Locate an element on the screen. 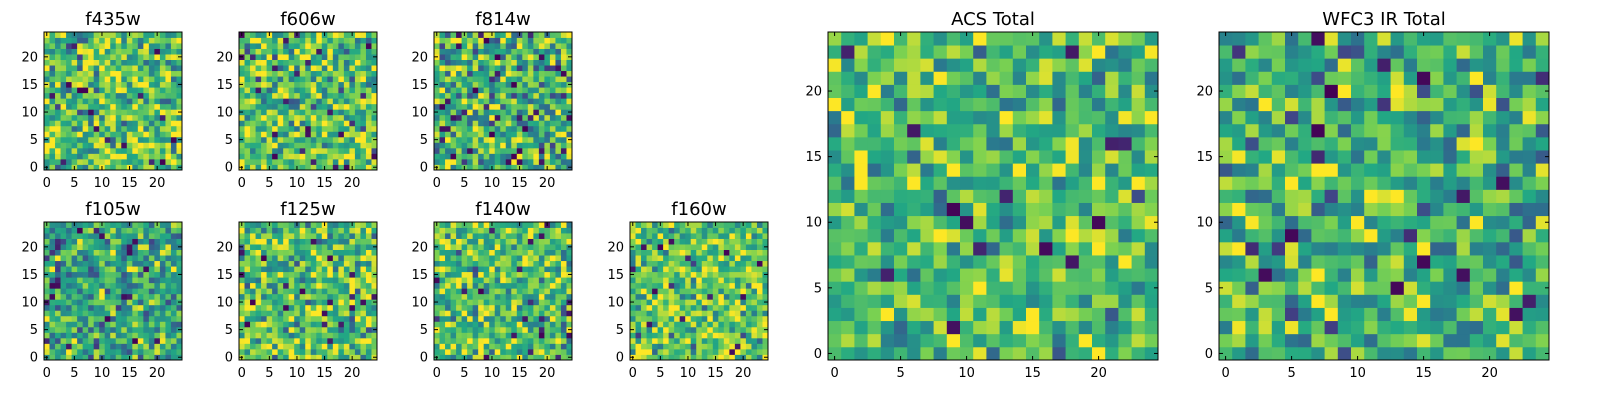  y-tick-label: 15 is located at coordinates (419, 85).